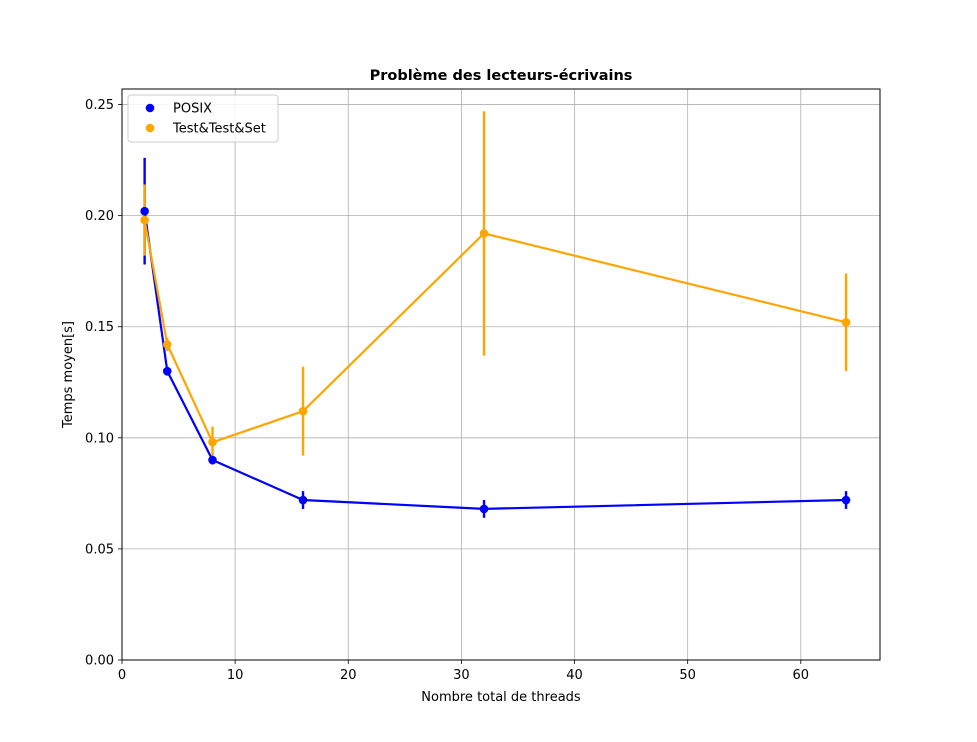 The height and width of the screenshot is (742, 977). What do you see at coordinates (801, 675) in the screenshot?
I see `x-tick-label: 60` at bounding box center [801, 675].